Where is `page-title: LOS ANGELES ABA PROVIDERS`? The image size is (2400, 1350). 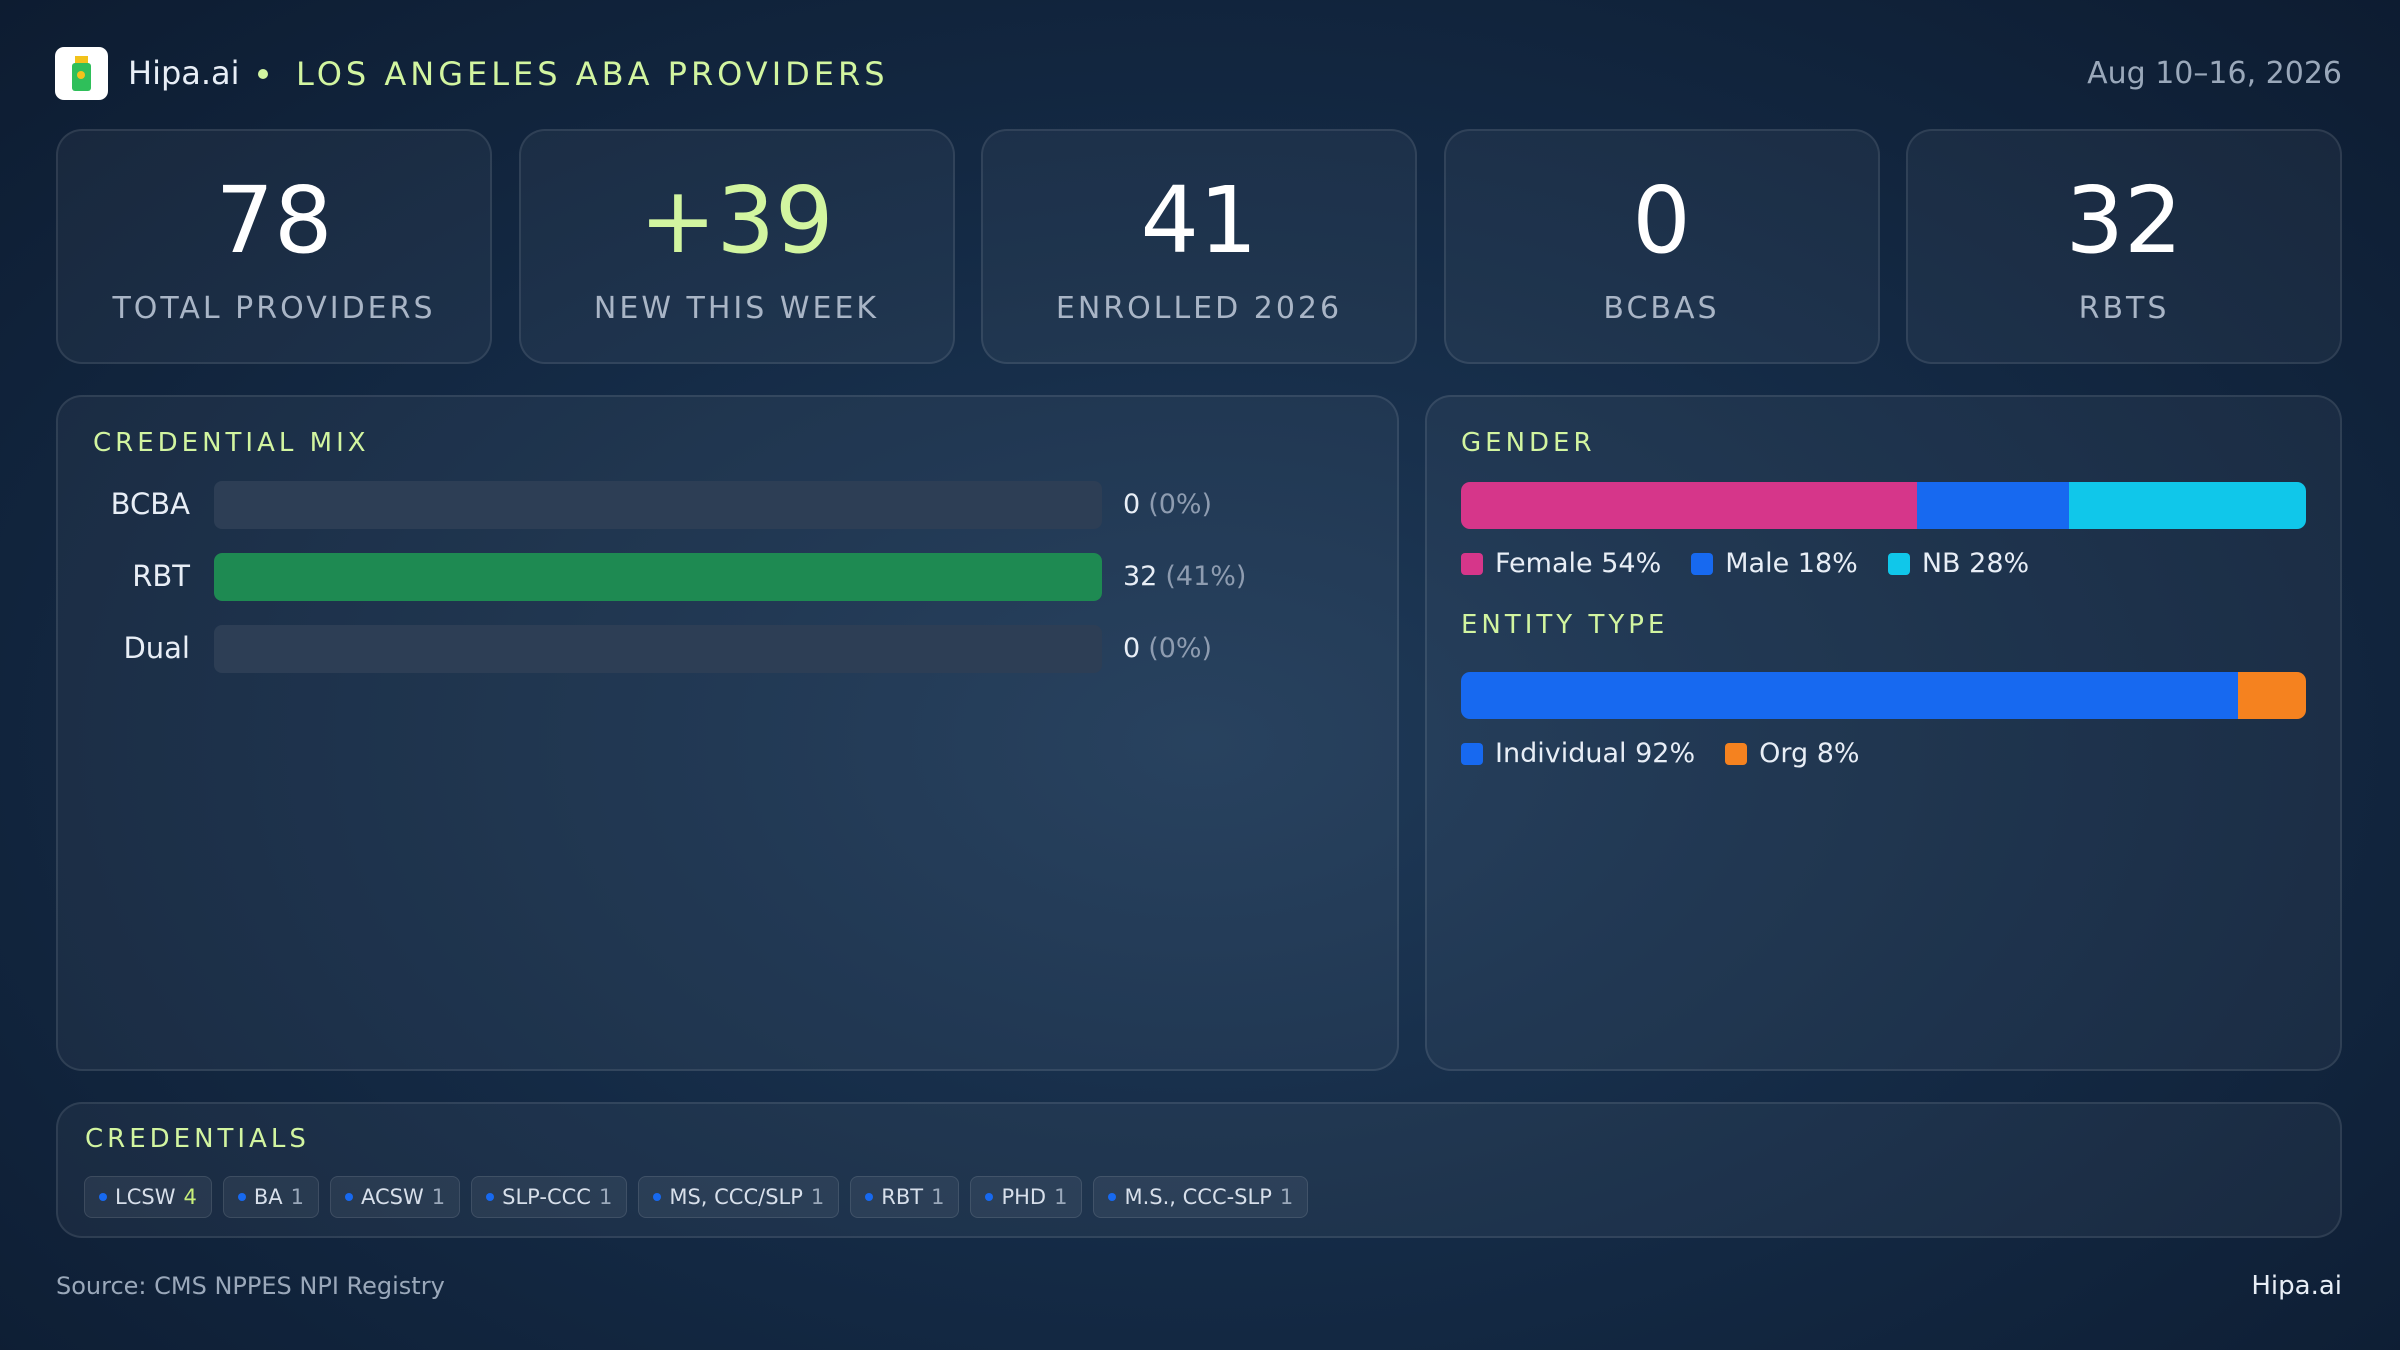 page-title: LOS ANGELES ABA PROVIDERS is located at coordinates (592, 74).